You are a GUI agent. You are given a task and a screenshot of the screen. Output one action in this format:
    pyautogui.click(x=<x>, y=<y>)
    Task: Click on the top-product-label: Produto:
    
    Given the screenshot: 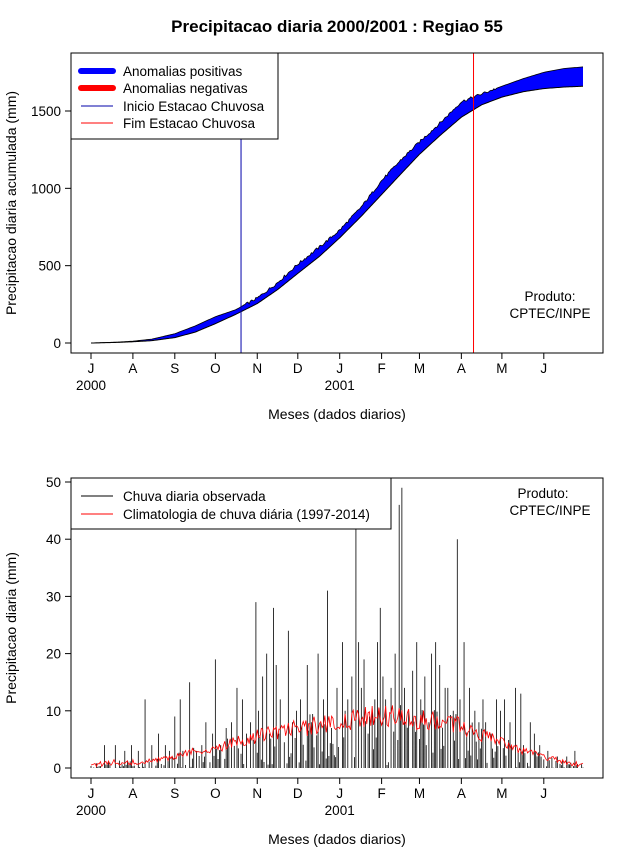 What is the action you would take?
    pyautogui.click(x=549, y=296)
    